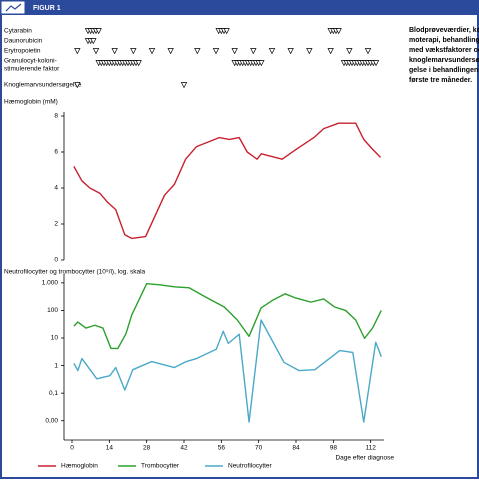 The width and height of the screenshot is (479, 480). What do you see at coordinates (444, 70) in the screenshot?
I see `caption-line: gelse i behandlingens` at bounding box center [444, 70].